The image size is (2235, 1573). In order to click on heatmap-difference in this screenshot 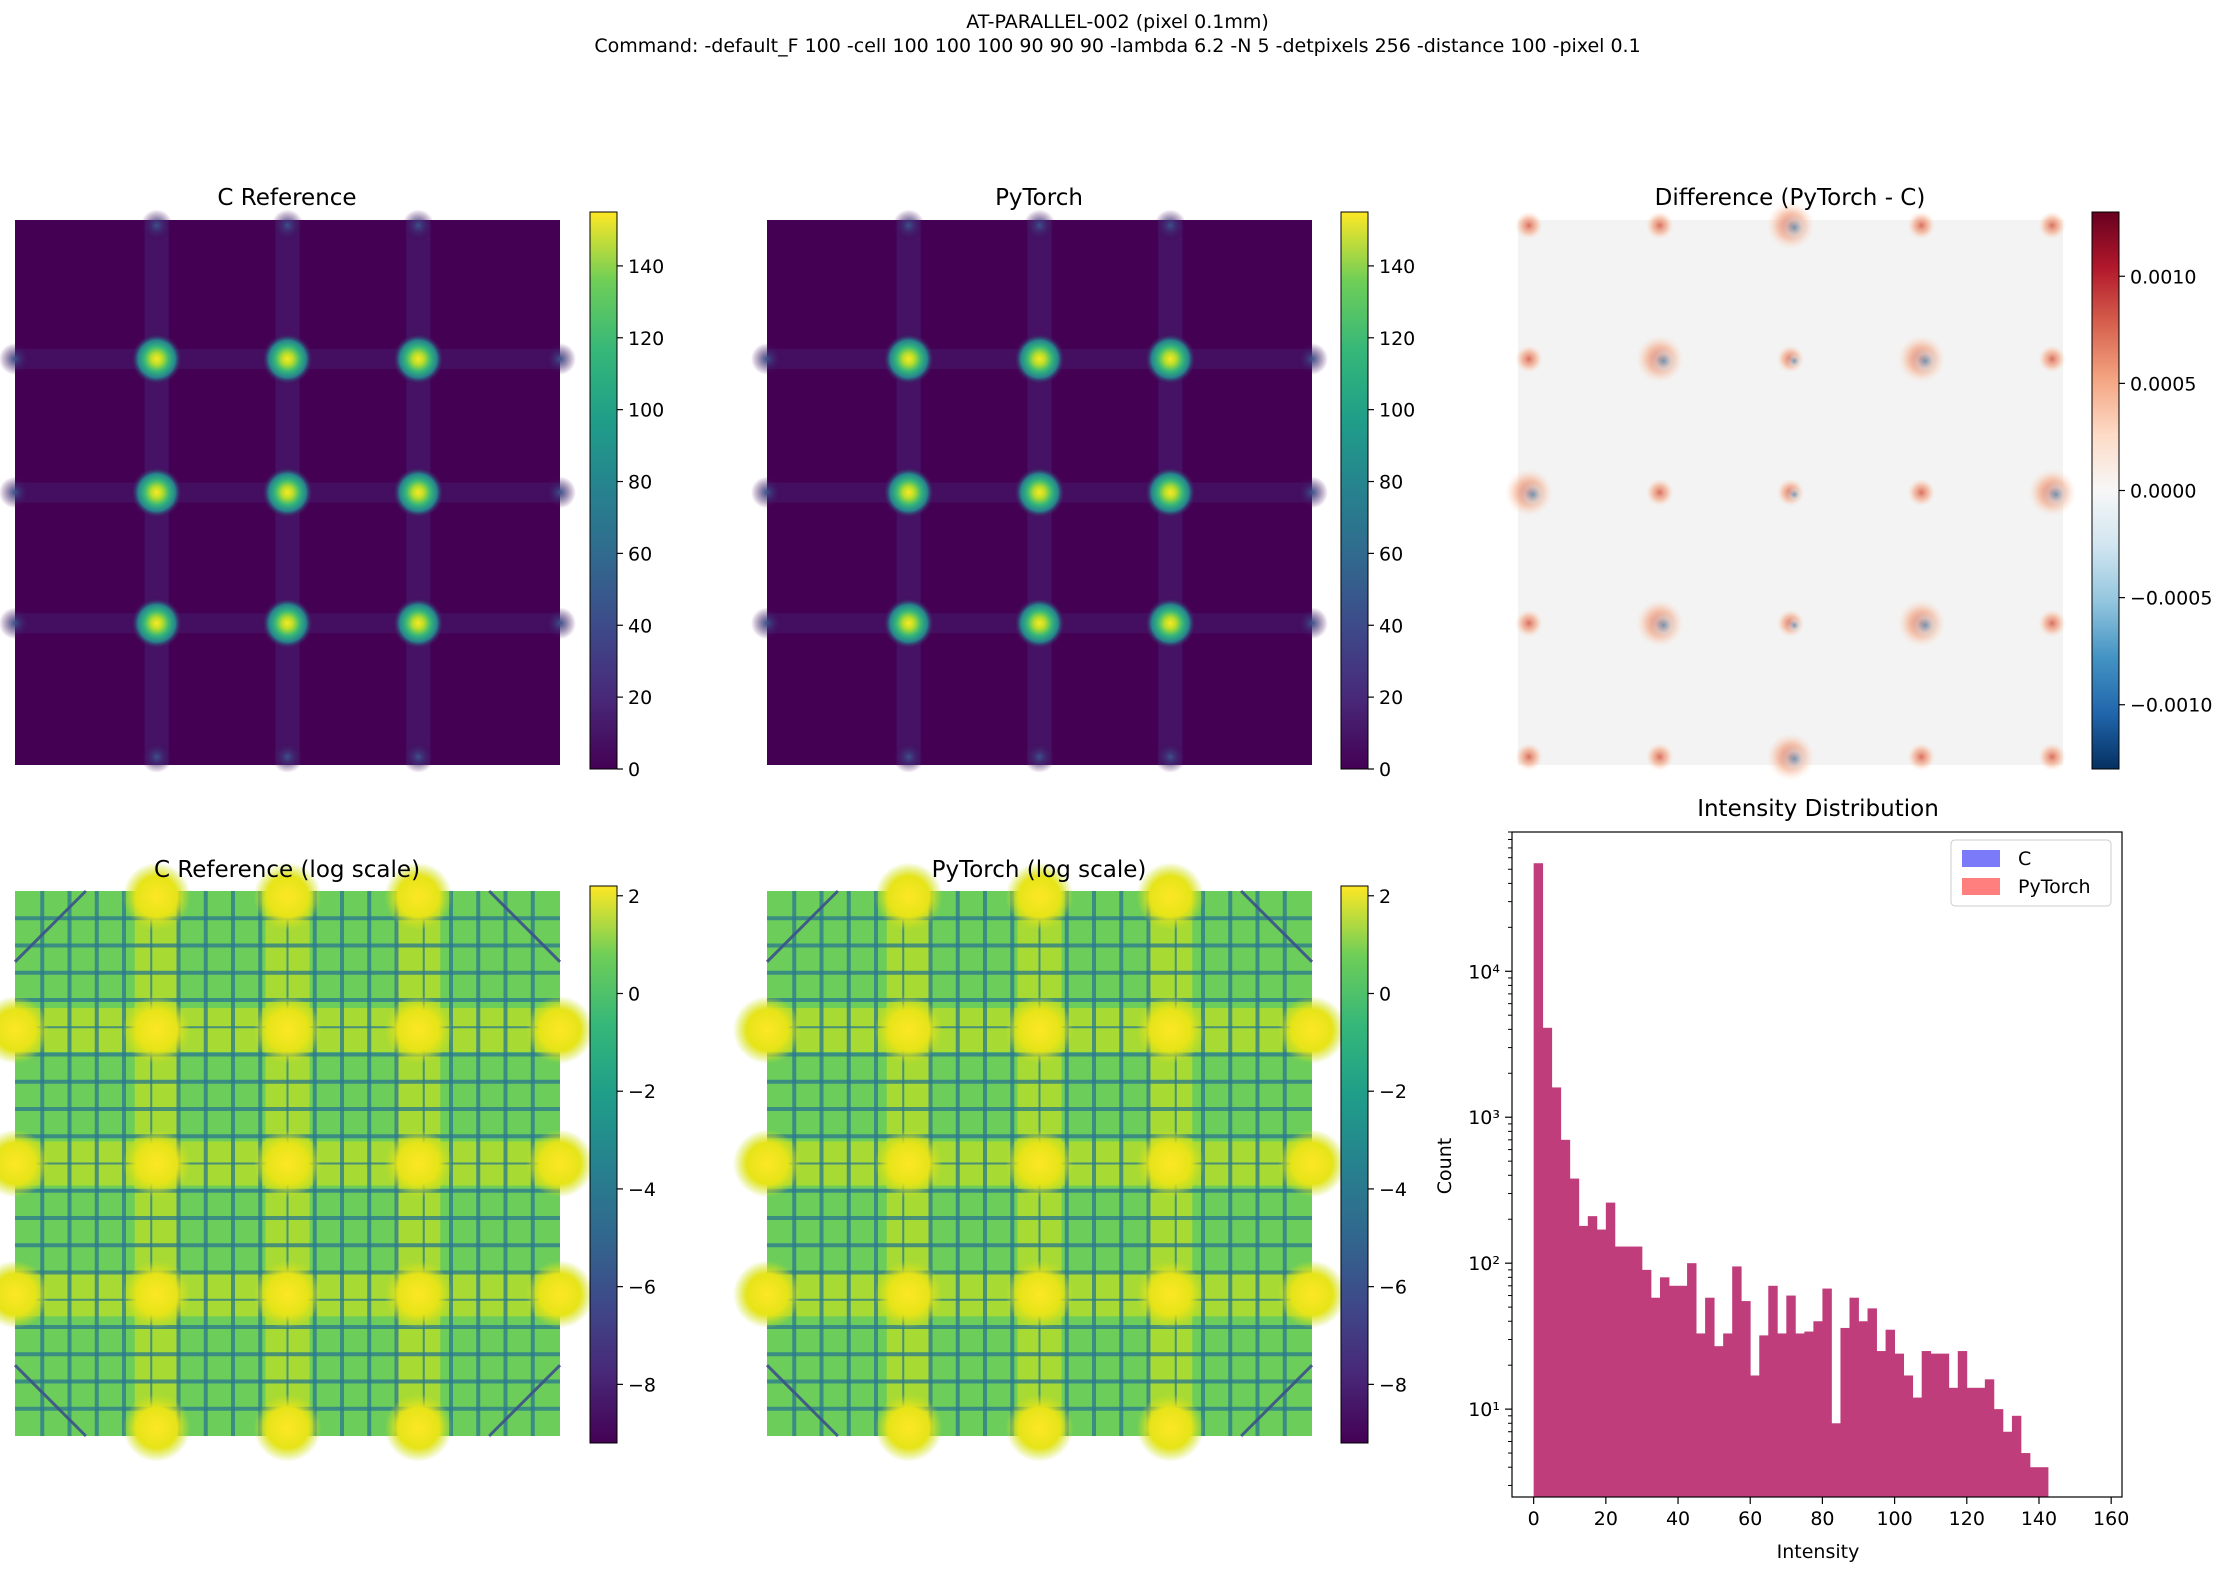, I will do `click(1790, 491)`.